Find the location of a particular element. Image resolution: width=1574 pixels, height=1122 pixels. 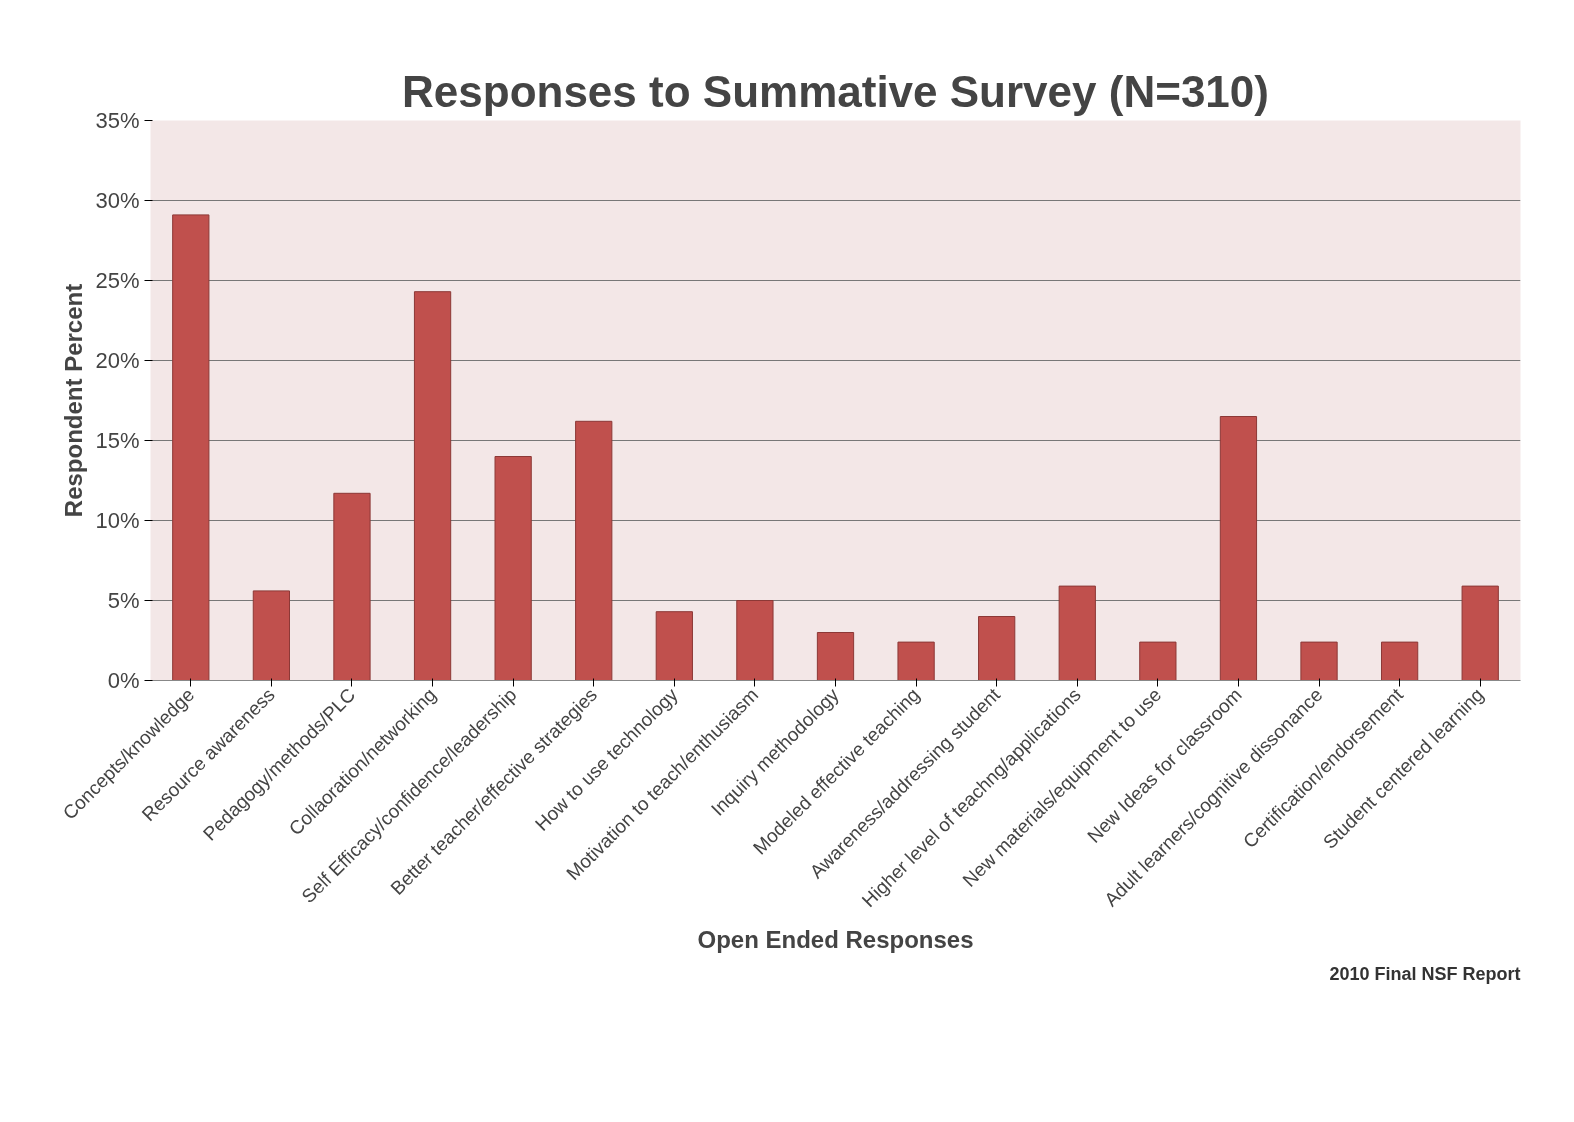

text: 2010 Final NSF Report is located at coordinates (1425, 973).